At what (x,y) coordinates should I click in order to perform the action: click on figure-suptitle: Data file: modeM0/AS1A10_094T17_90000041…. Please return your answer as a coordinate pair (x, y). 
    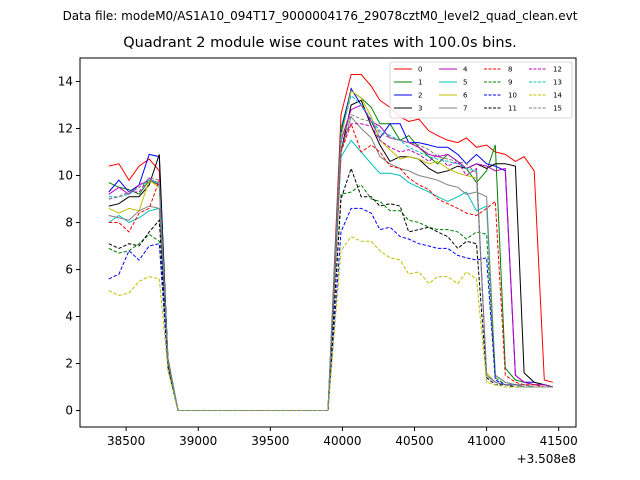
    Looking at the image, I should click on (320, 16).